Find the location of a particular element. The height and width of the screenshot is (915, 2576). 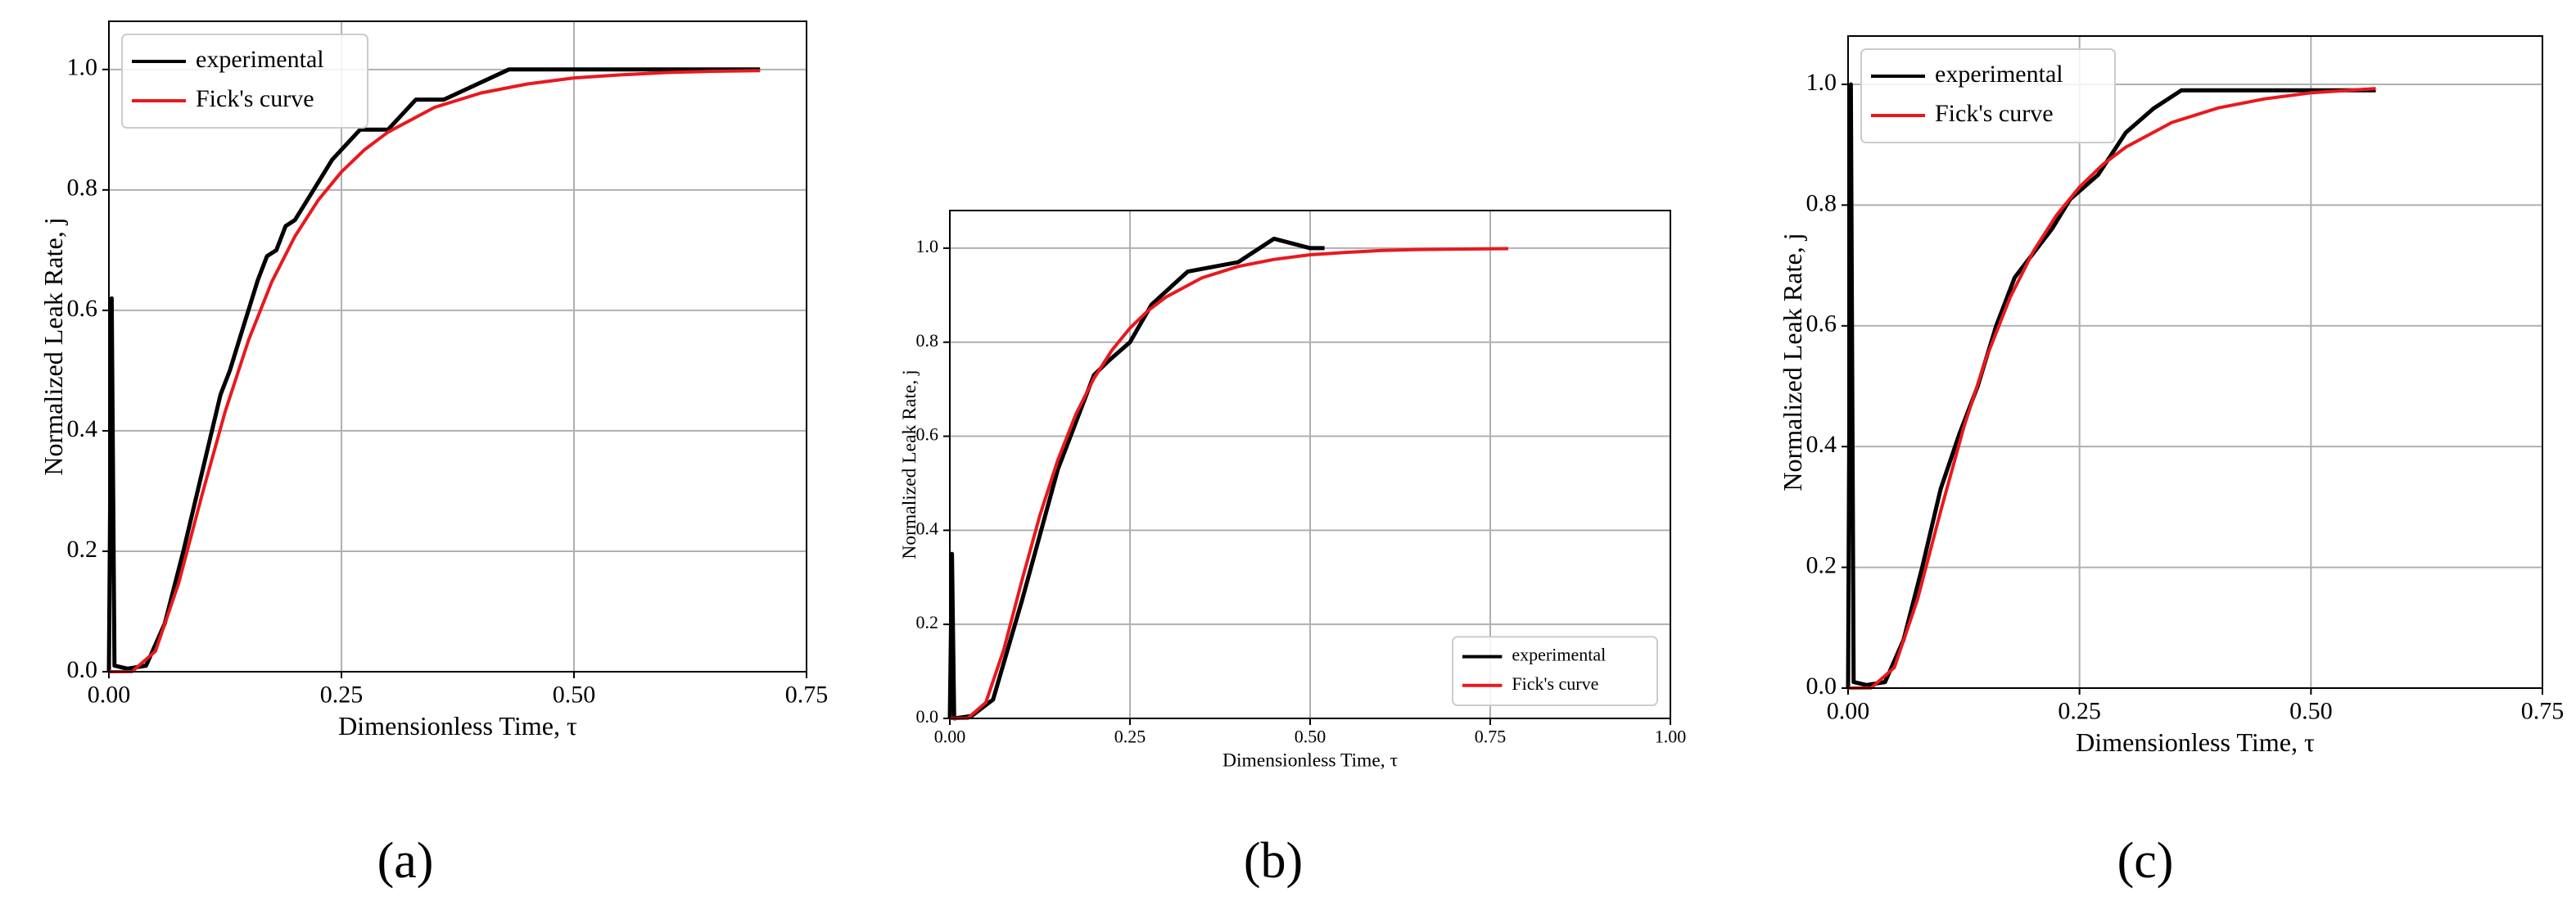

x-tick-label: 1.00 is located at coordinates (1671, 737).